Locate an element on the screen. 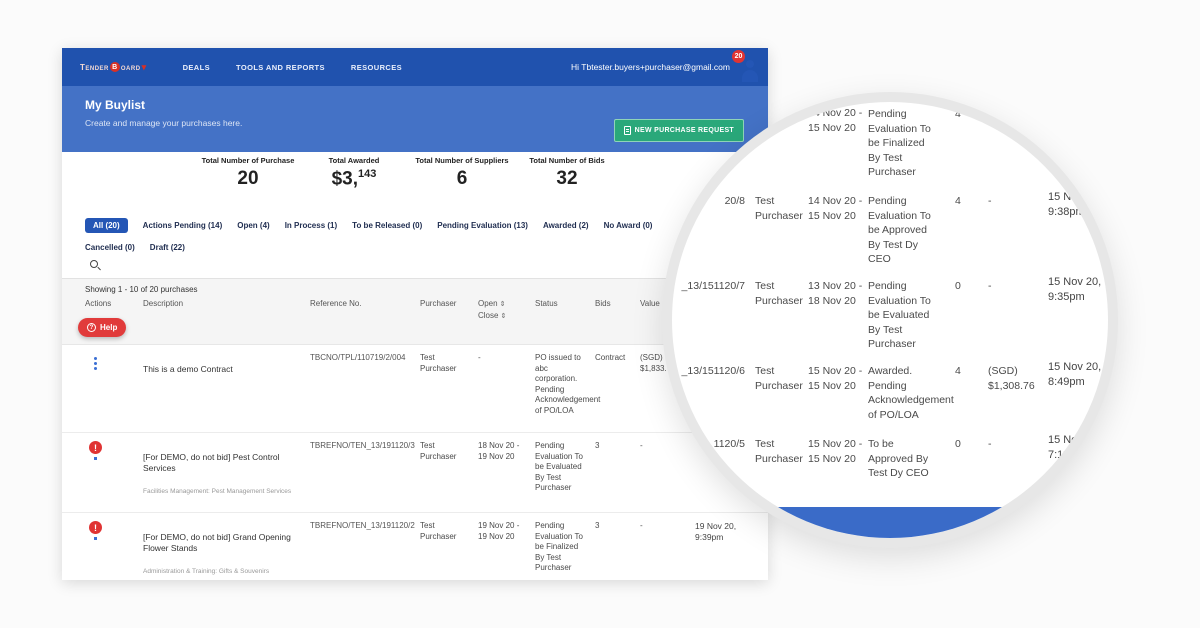  row-open-close-dates: 18 Nov 20 - 19 Nov 20 is located at coordinates (499, 451).